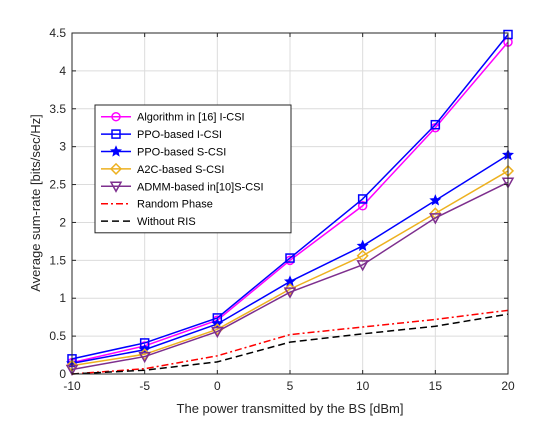 Image resolution: width=560 pixels, height=425 pixels. Describe the element at coordinates (166, 222) in the screenshot. I see `legend-label: Without RIS` at that location.